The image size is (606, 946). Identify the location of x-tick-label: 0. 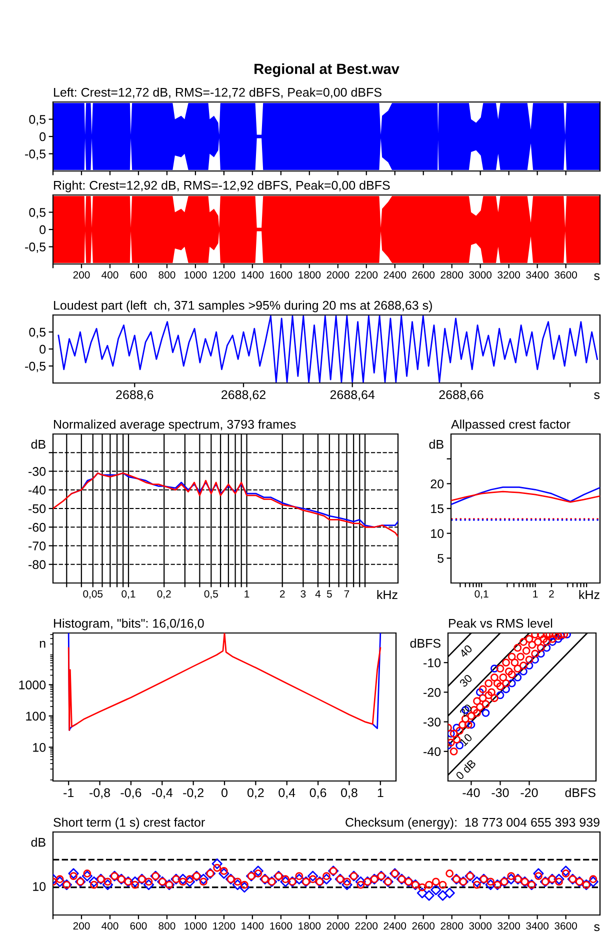
(225, 793).